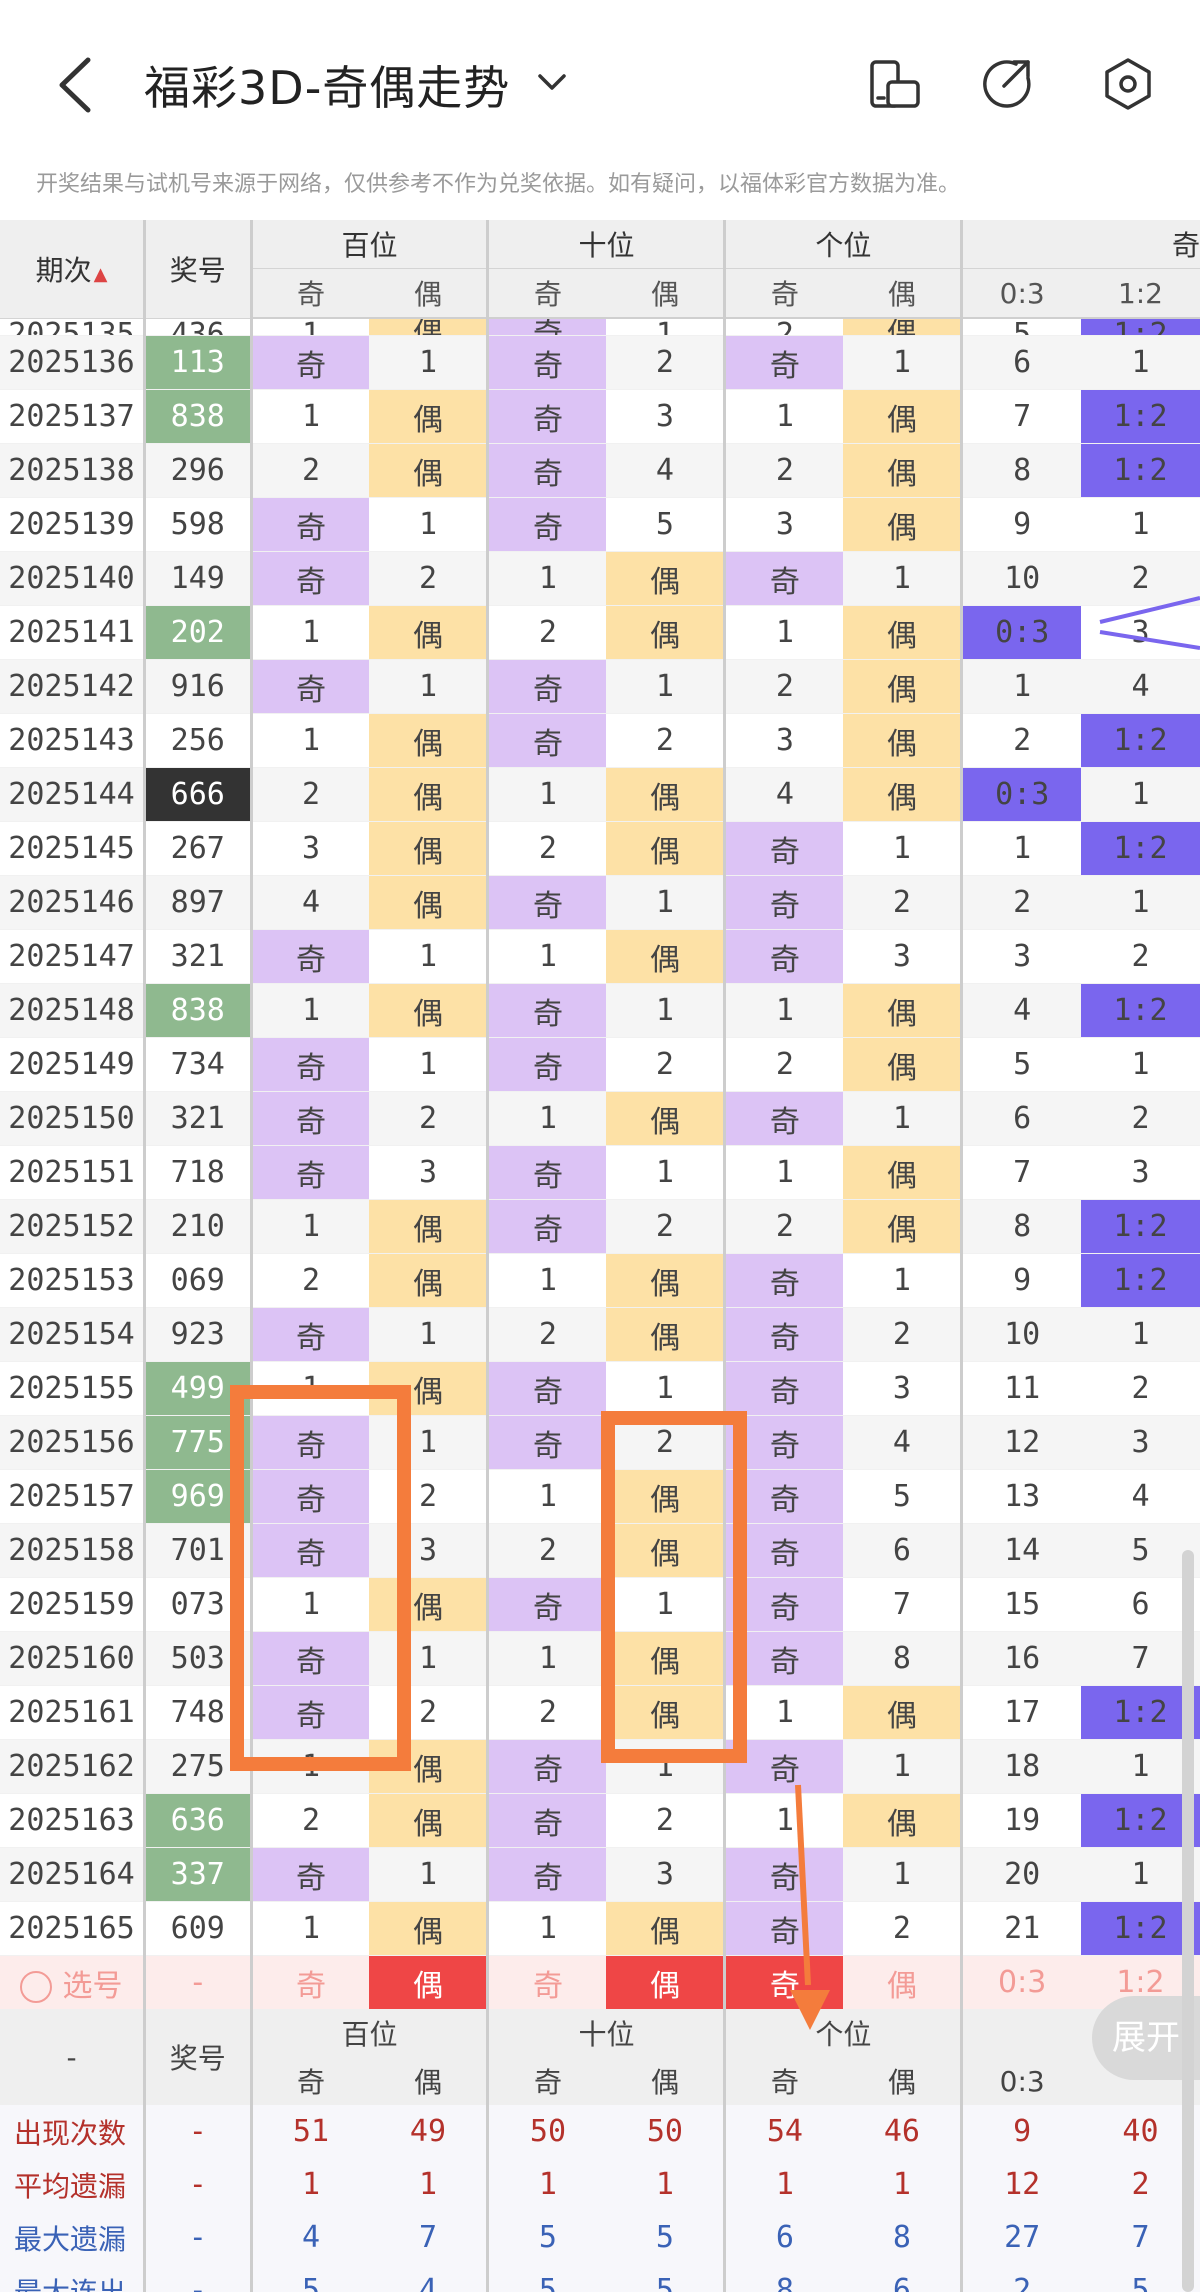 Image resolution: width=1200 pixels, height=2292 pixels. What do you see at coordinates (36, 1987) in the screenshot?
I see `radio-circle-icon` at bounding box center [36, 1987].